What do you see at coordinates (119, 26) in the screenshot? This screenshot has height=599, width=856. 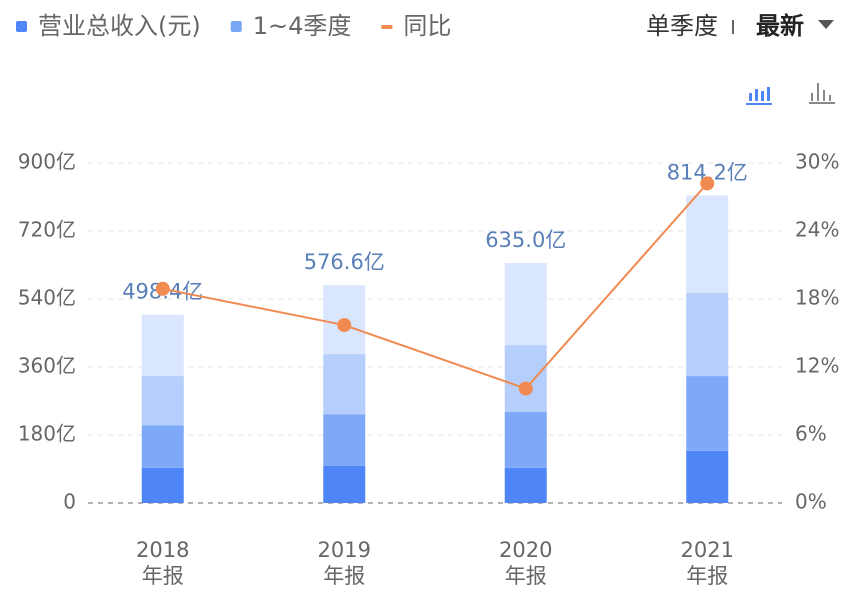 I see `legend-label: 营业总收入(元)` at bounding box center [119, 26].